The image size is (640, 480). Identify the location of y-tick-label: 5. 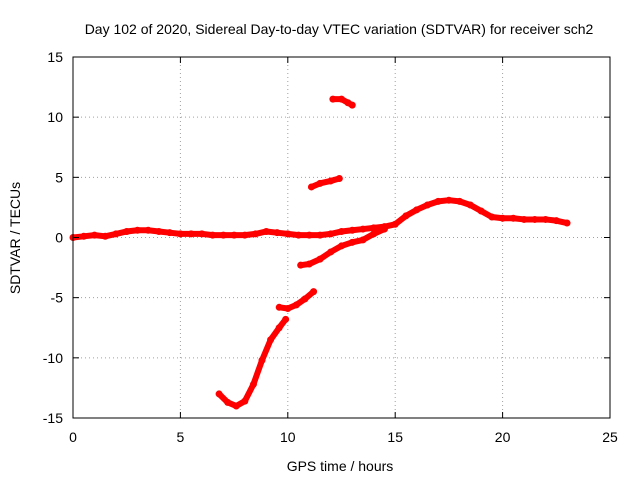
(59, 177).